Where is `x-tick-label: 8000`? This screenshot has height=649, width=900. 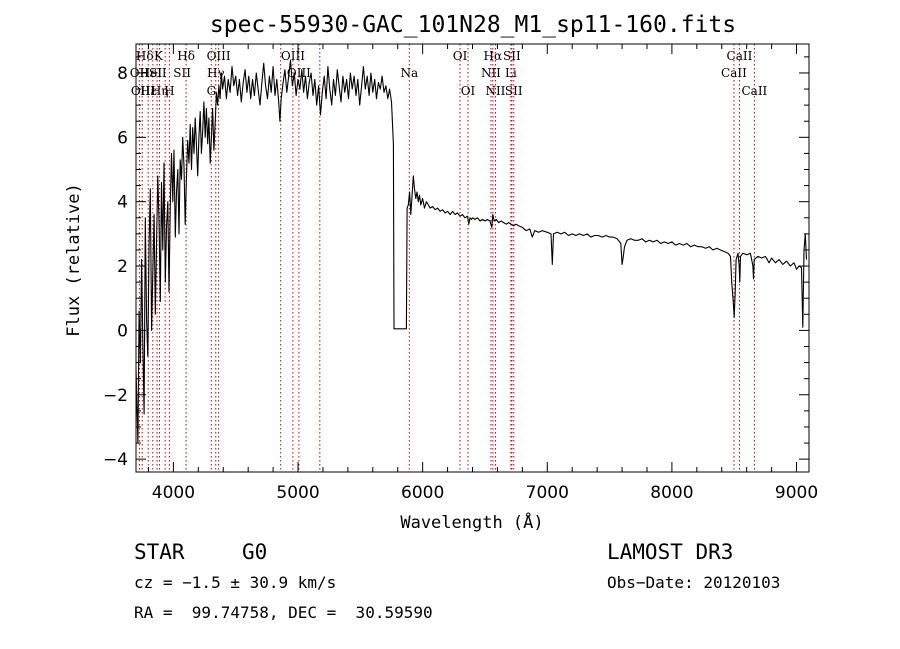 x-tick-label: 8000 is located at coordinates (671, 493).